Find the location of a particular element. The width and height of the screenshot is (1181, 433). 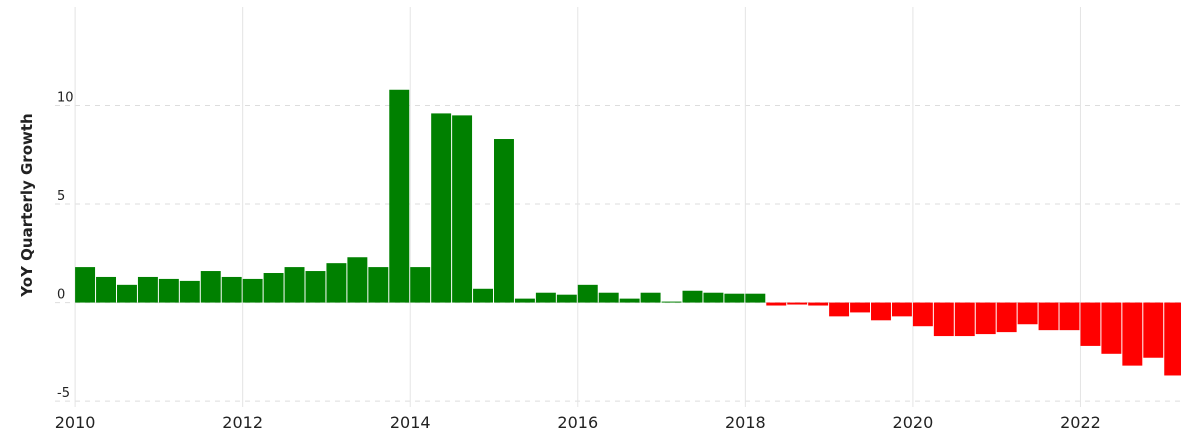

x-tick-label: 2014 is located at coordinates (410, 422).